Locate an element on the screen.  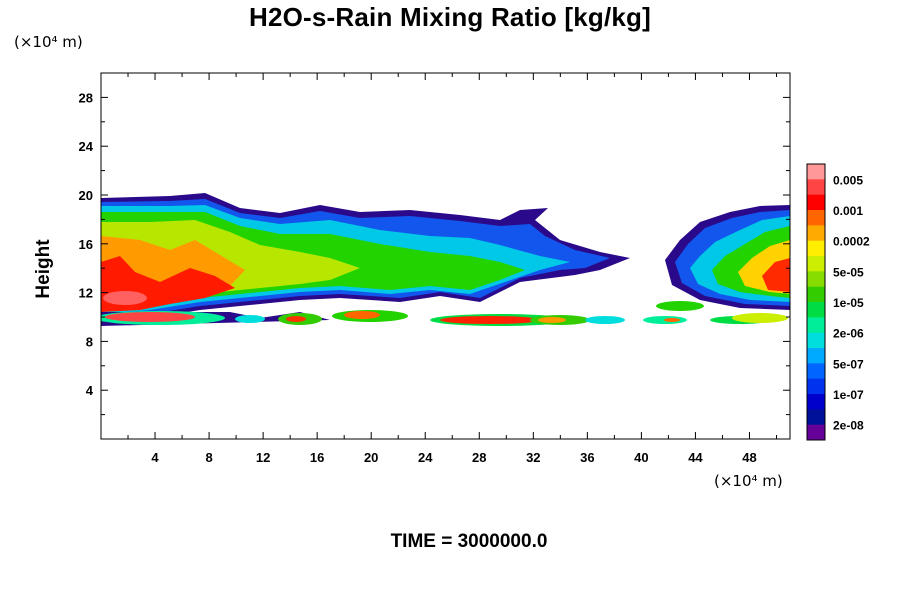
colorbar-label: 0.0002 is located at coordinates (851, 242).